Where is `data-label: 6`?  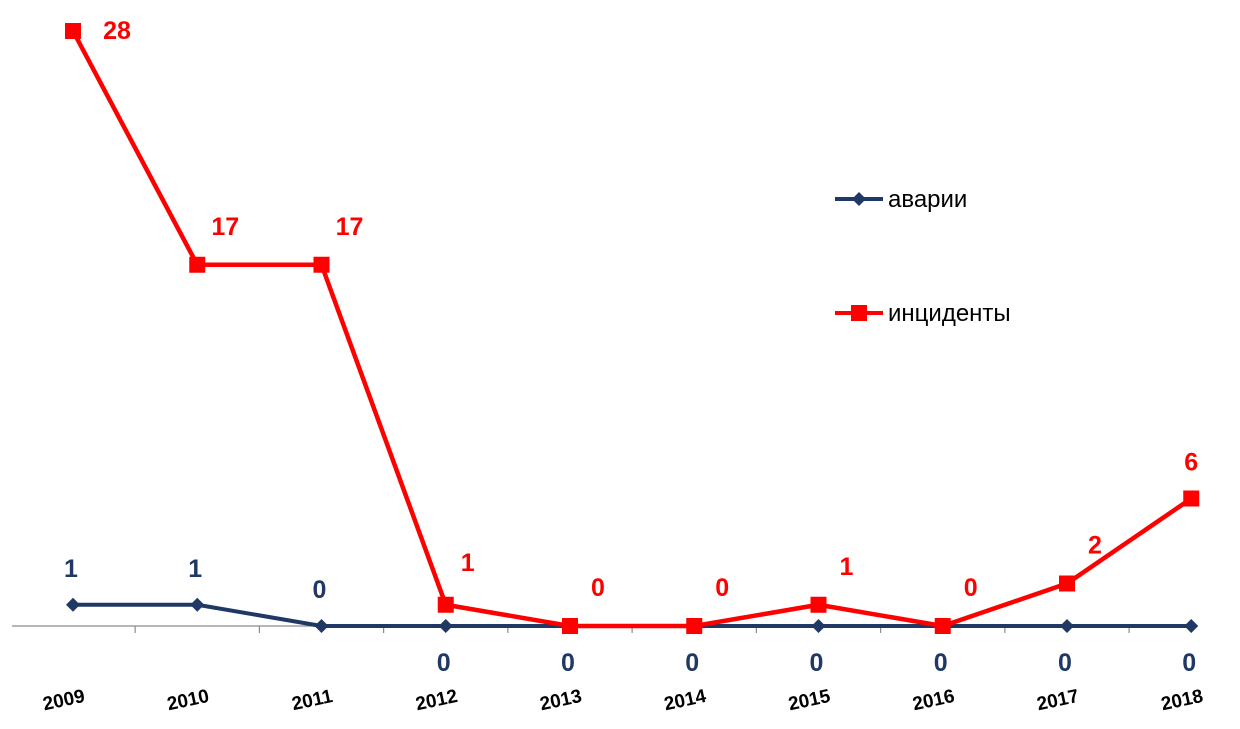 data-label: 6 is located at coordinates (1191, 463).